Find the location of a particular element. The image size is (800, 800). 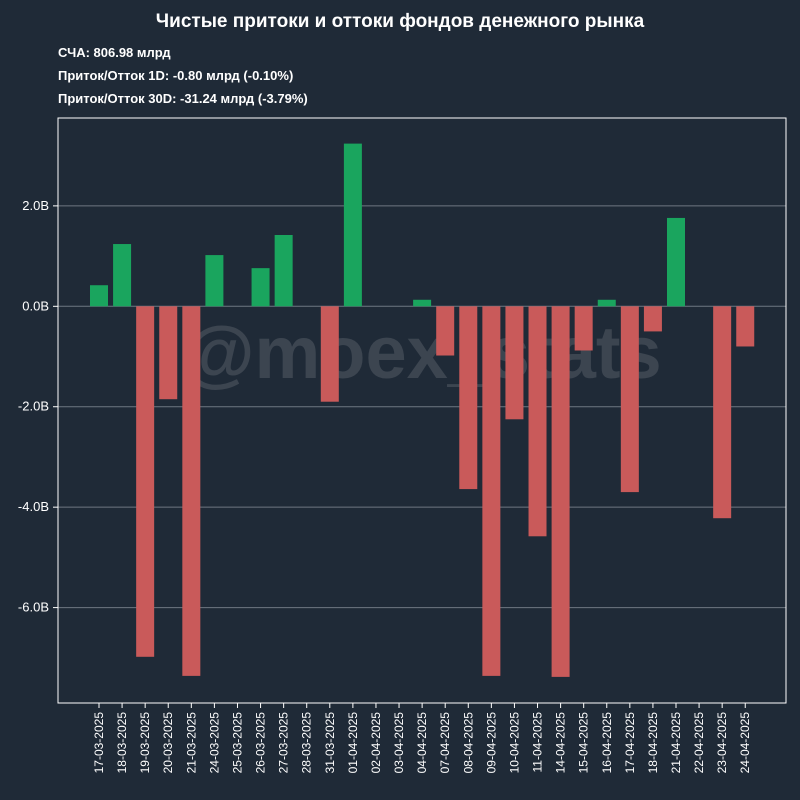

x-tick-label: 24-03-2025 is located at coordinates (214, 743).